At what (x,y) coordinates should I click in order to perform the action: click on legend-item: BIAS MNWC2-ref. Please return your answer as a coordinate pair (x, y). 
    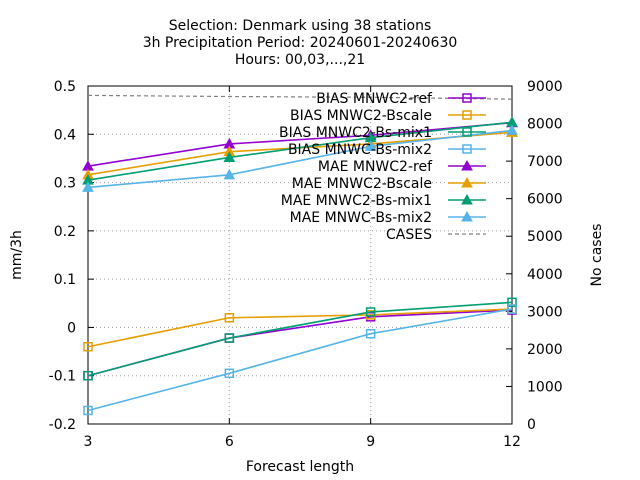
    Looking at the image, I should click on (401, 99).